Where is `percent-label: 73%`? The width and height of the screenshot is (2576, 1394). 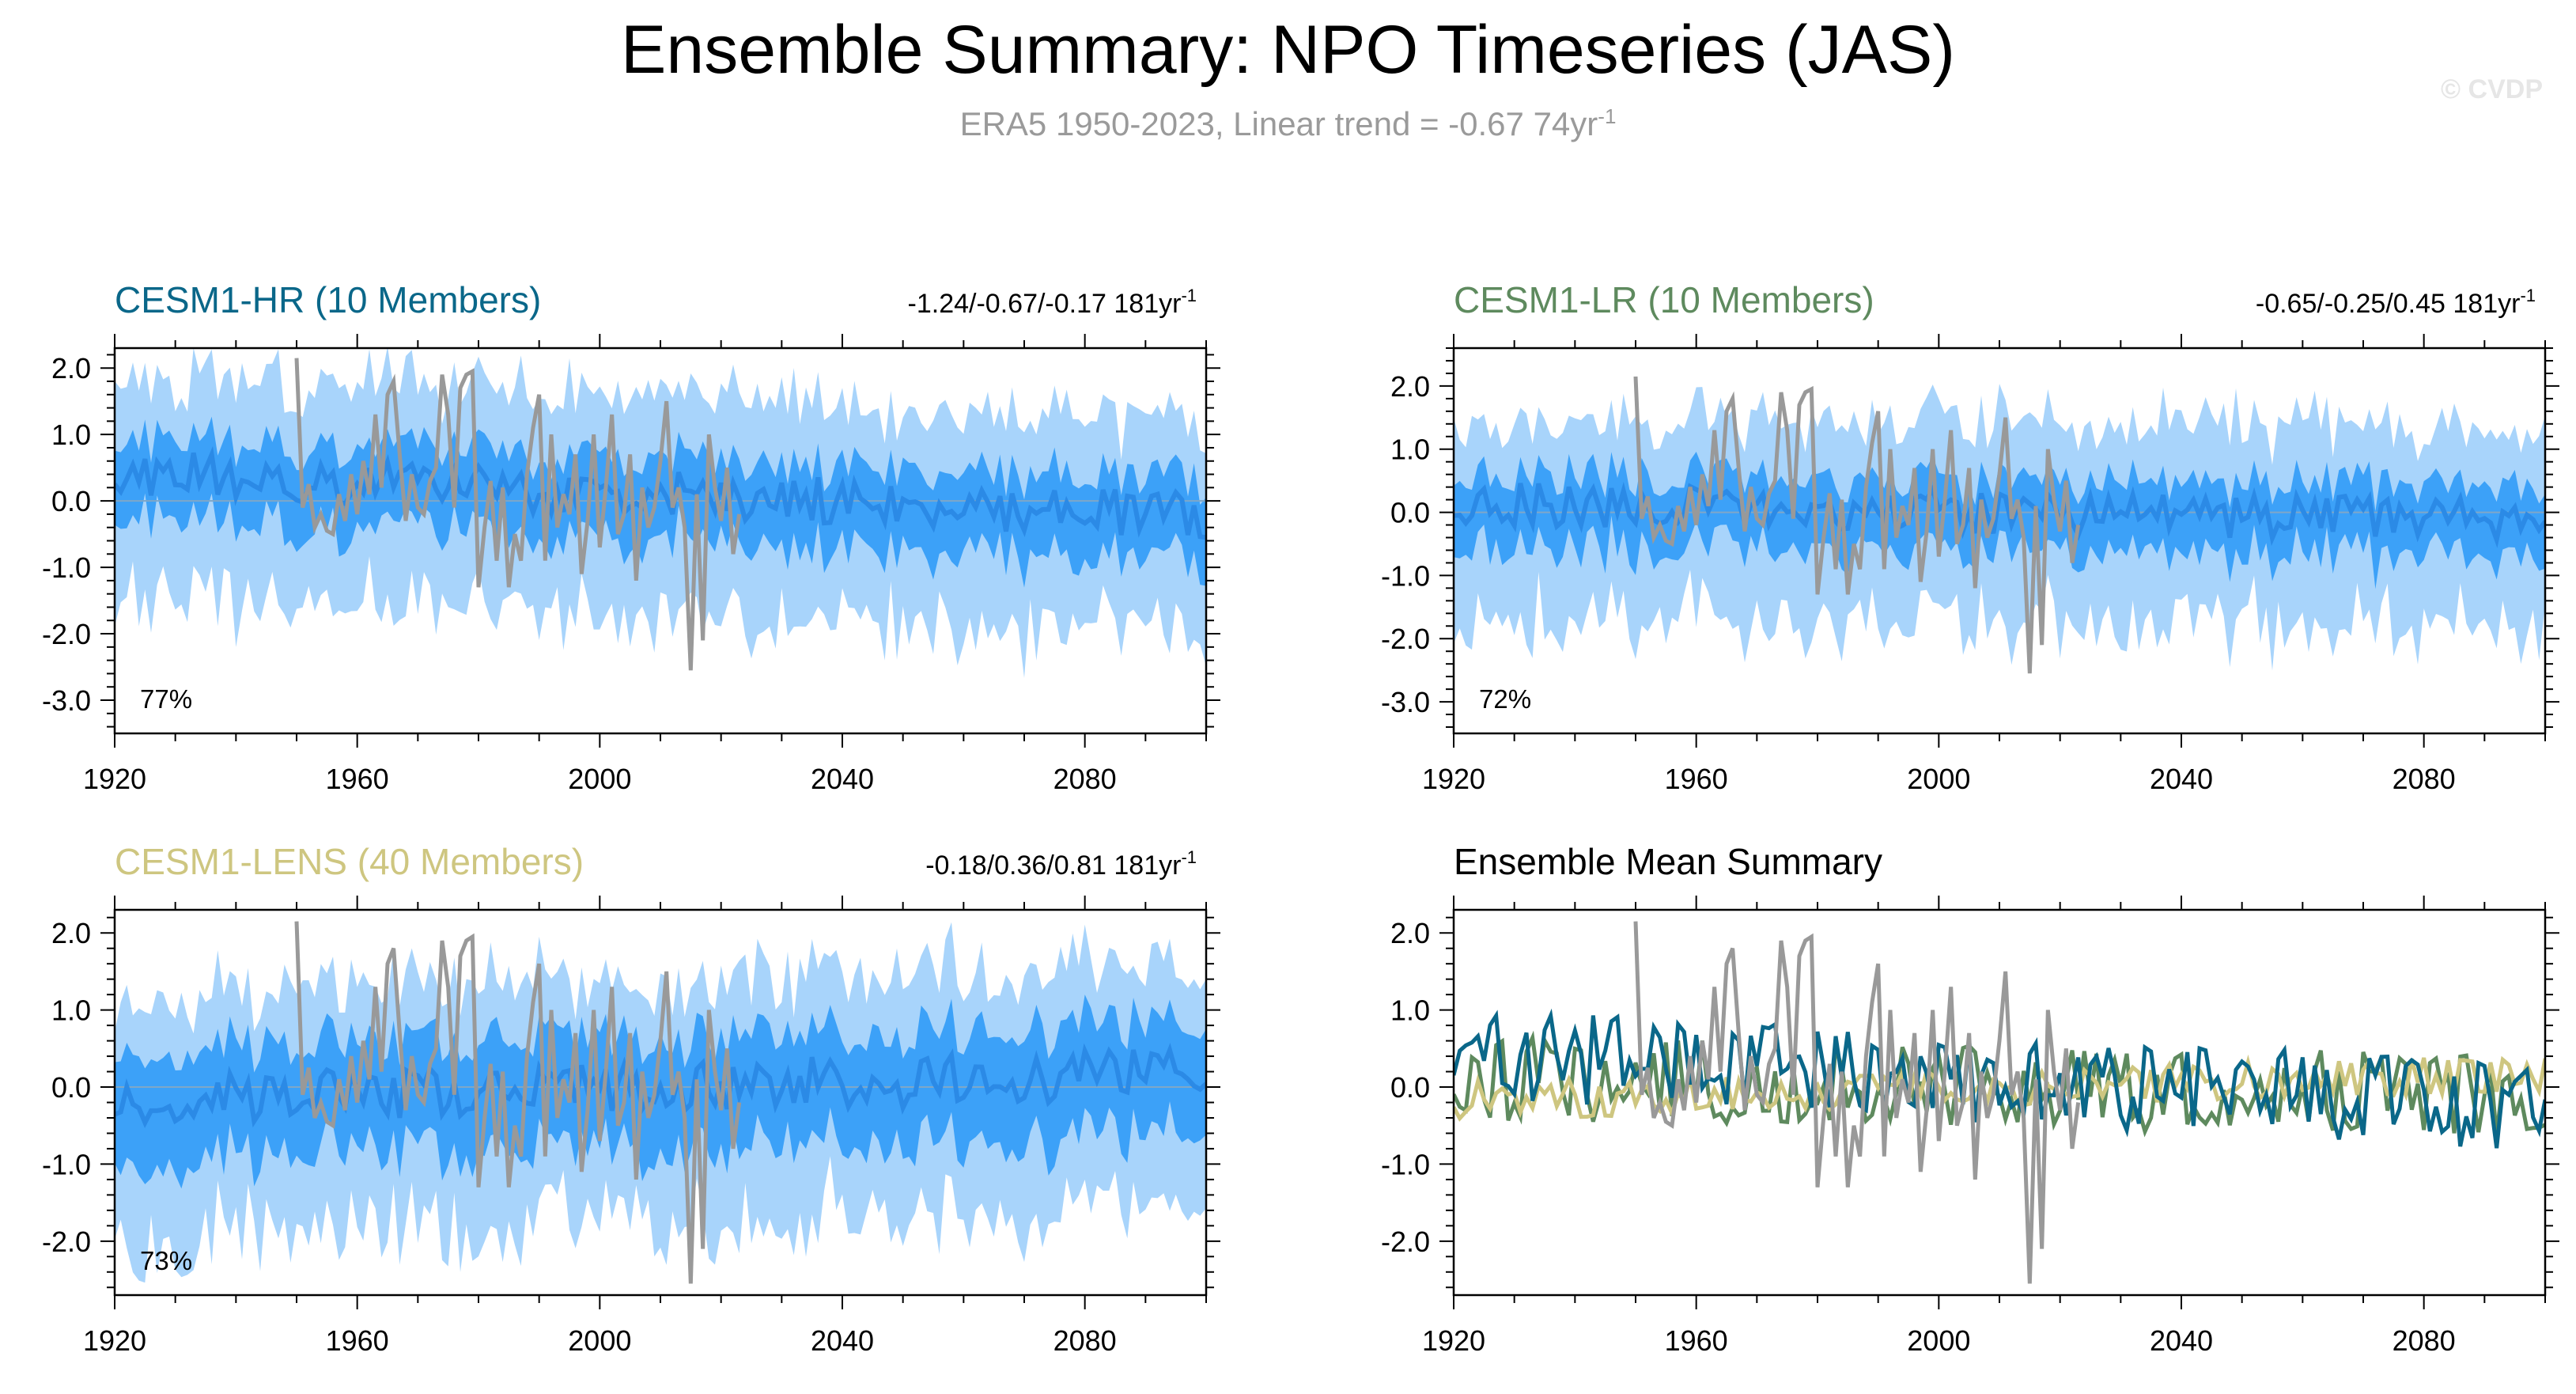 percent-label: 73% is located at coordinates (166, 1260).